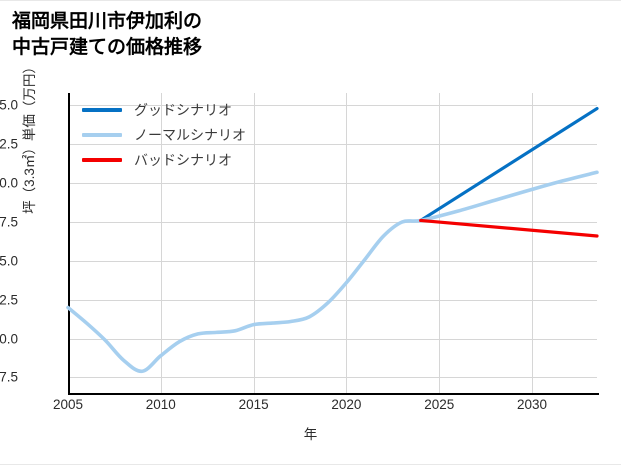 The image size is (621, 465). What do you see at coordinates (439, 404) in the screenshot?
I see `x-axis-tick-label: 2025` at bounding box center [439, 404].